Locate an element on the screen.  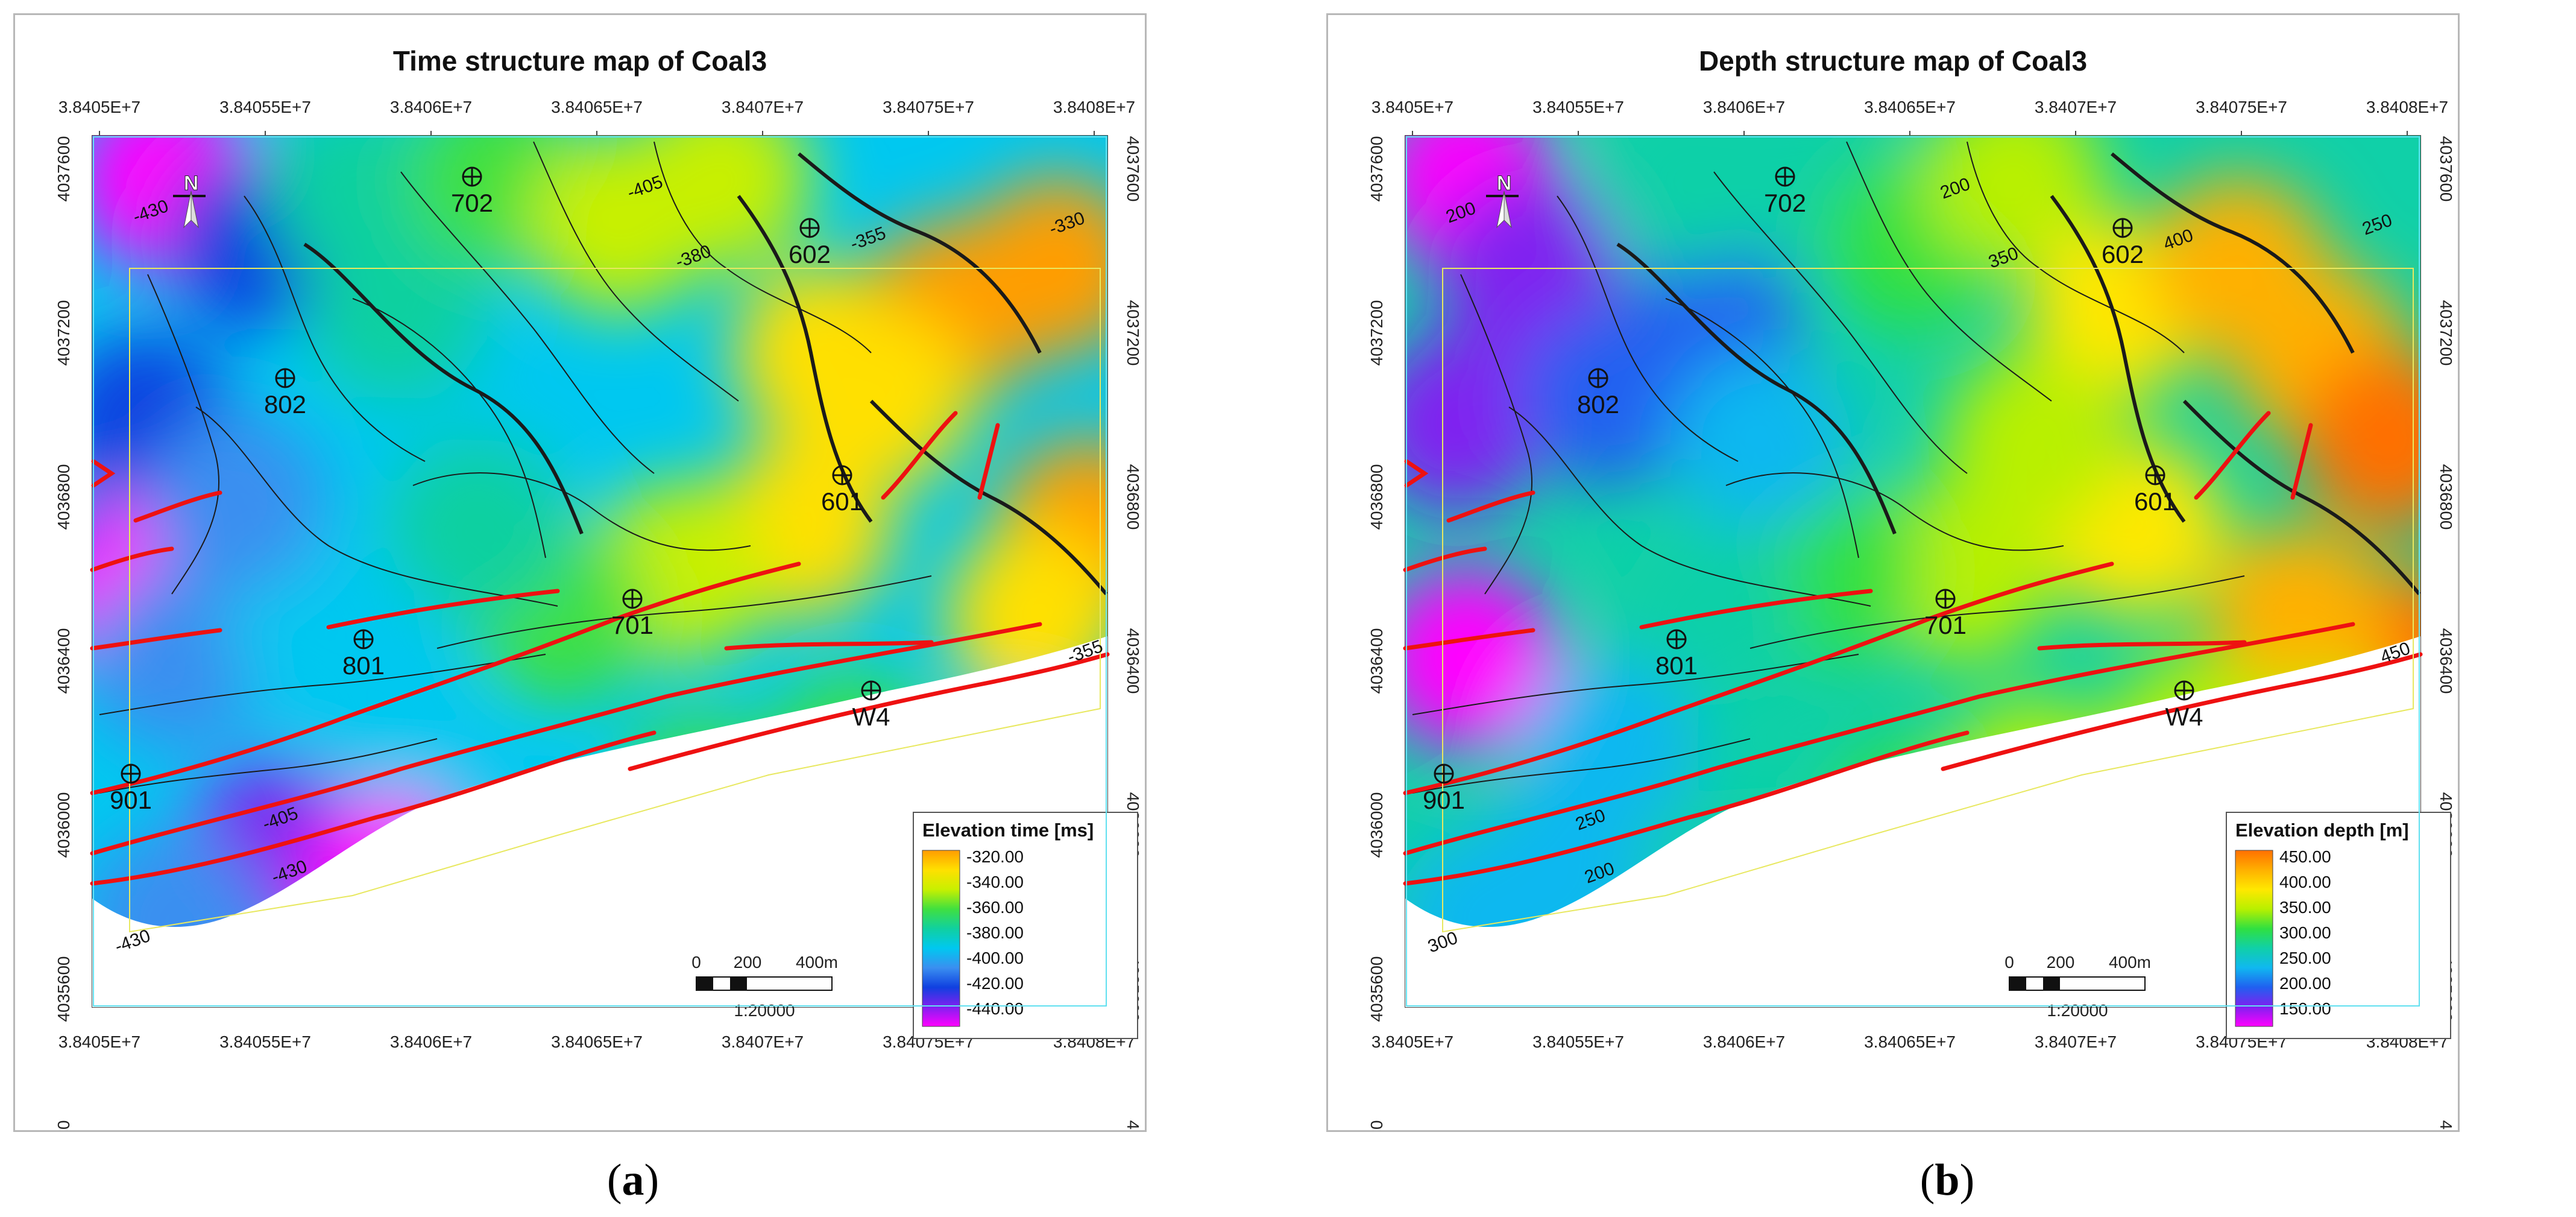
y-tick-left: 4036400 is located at coordinates (1376, 661).